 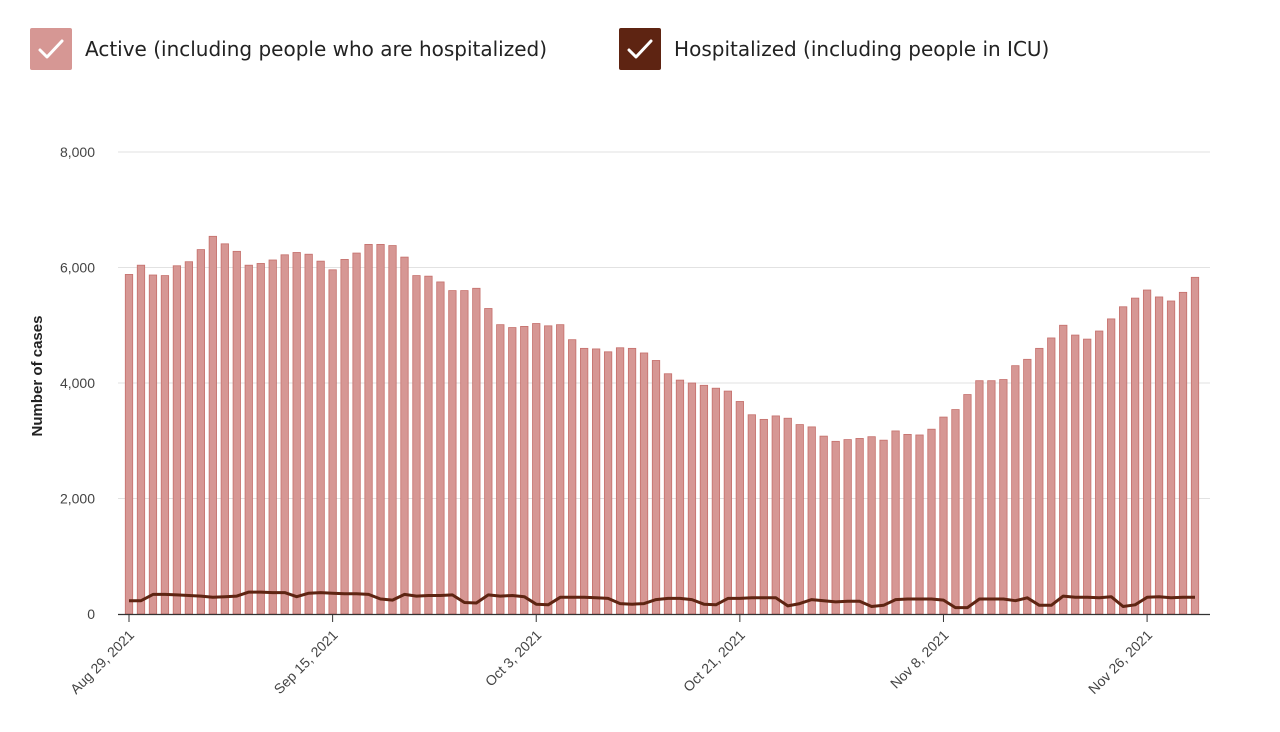 I want to click on y-tick-label: 6,000, so click(x=77, y=268).